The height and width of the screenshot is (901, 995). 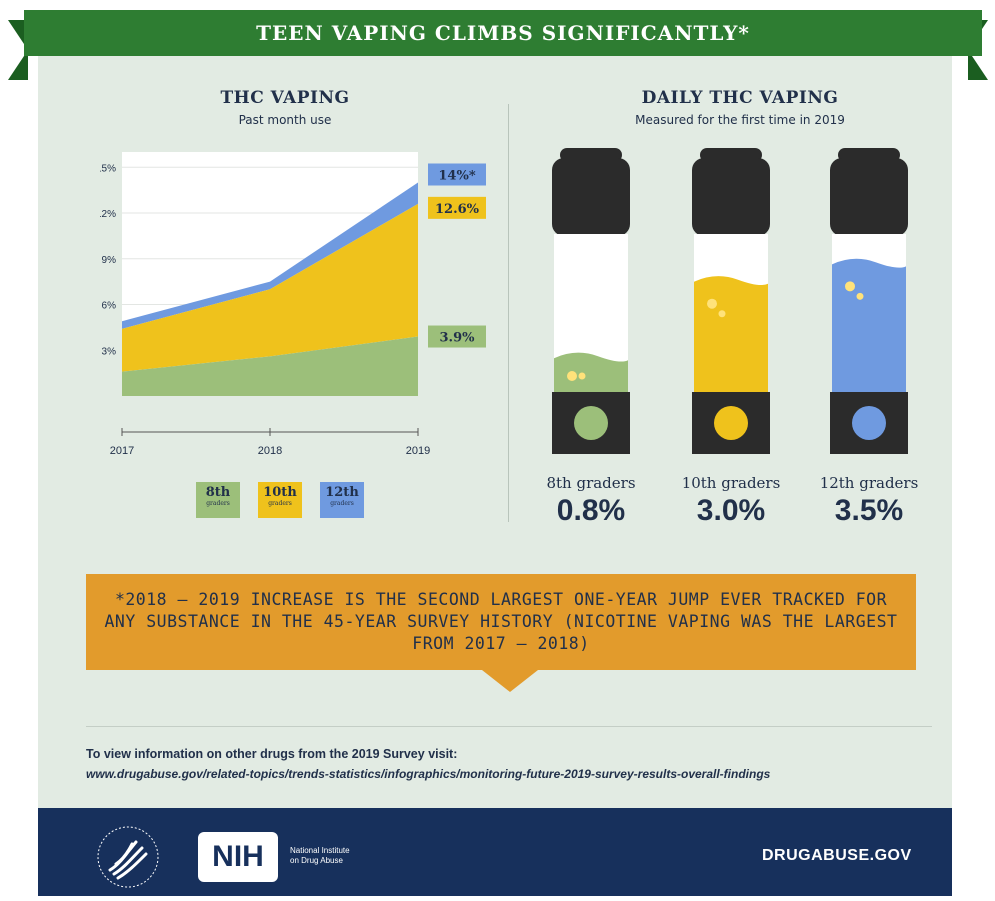 What do you see at coordinates (285, 98) in the screenshot?
I see `left-panel-title: THC VAPING` at bounding box center [285, 98].